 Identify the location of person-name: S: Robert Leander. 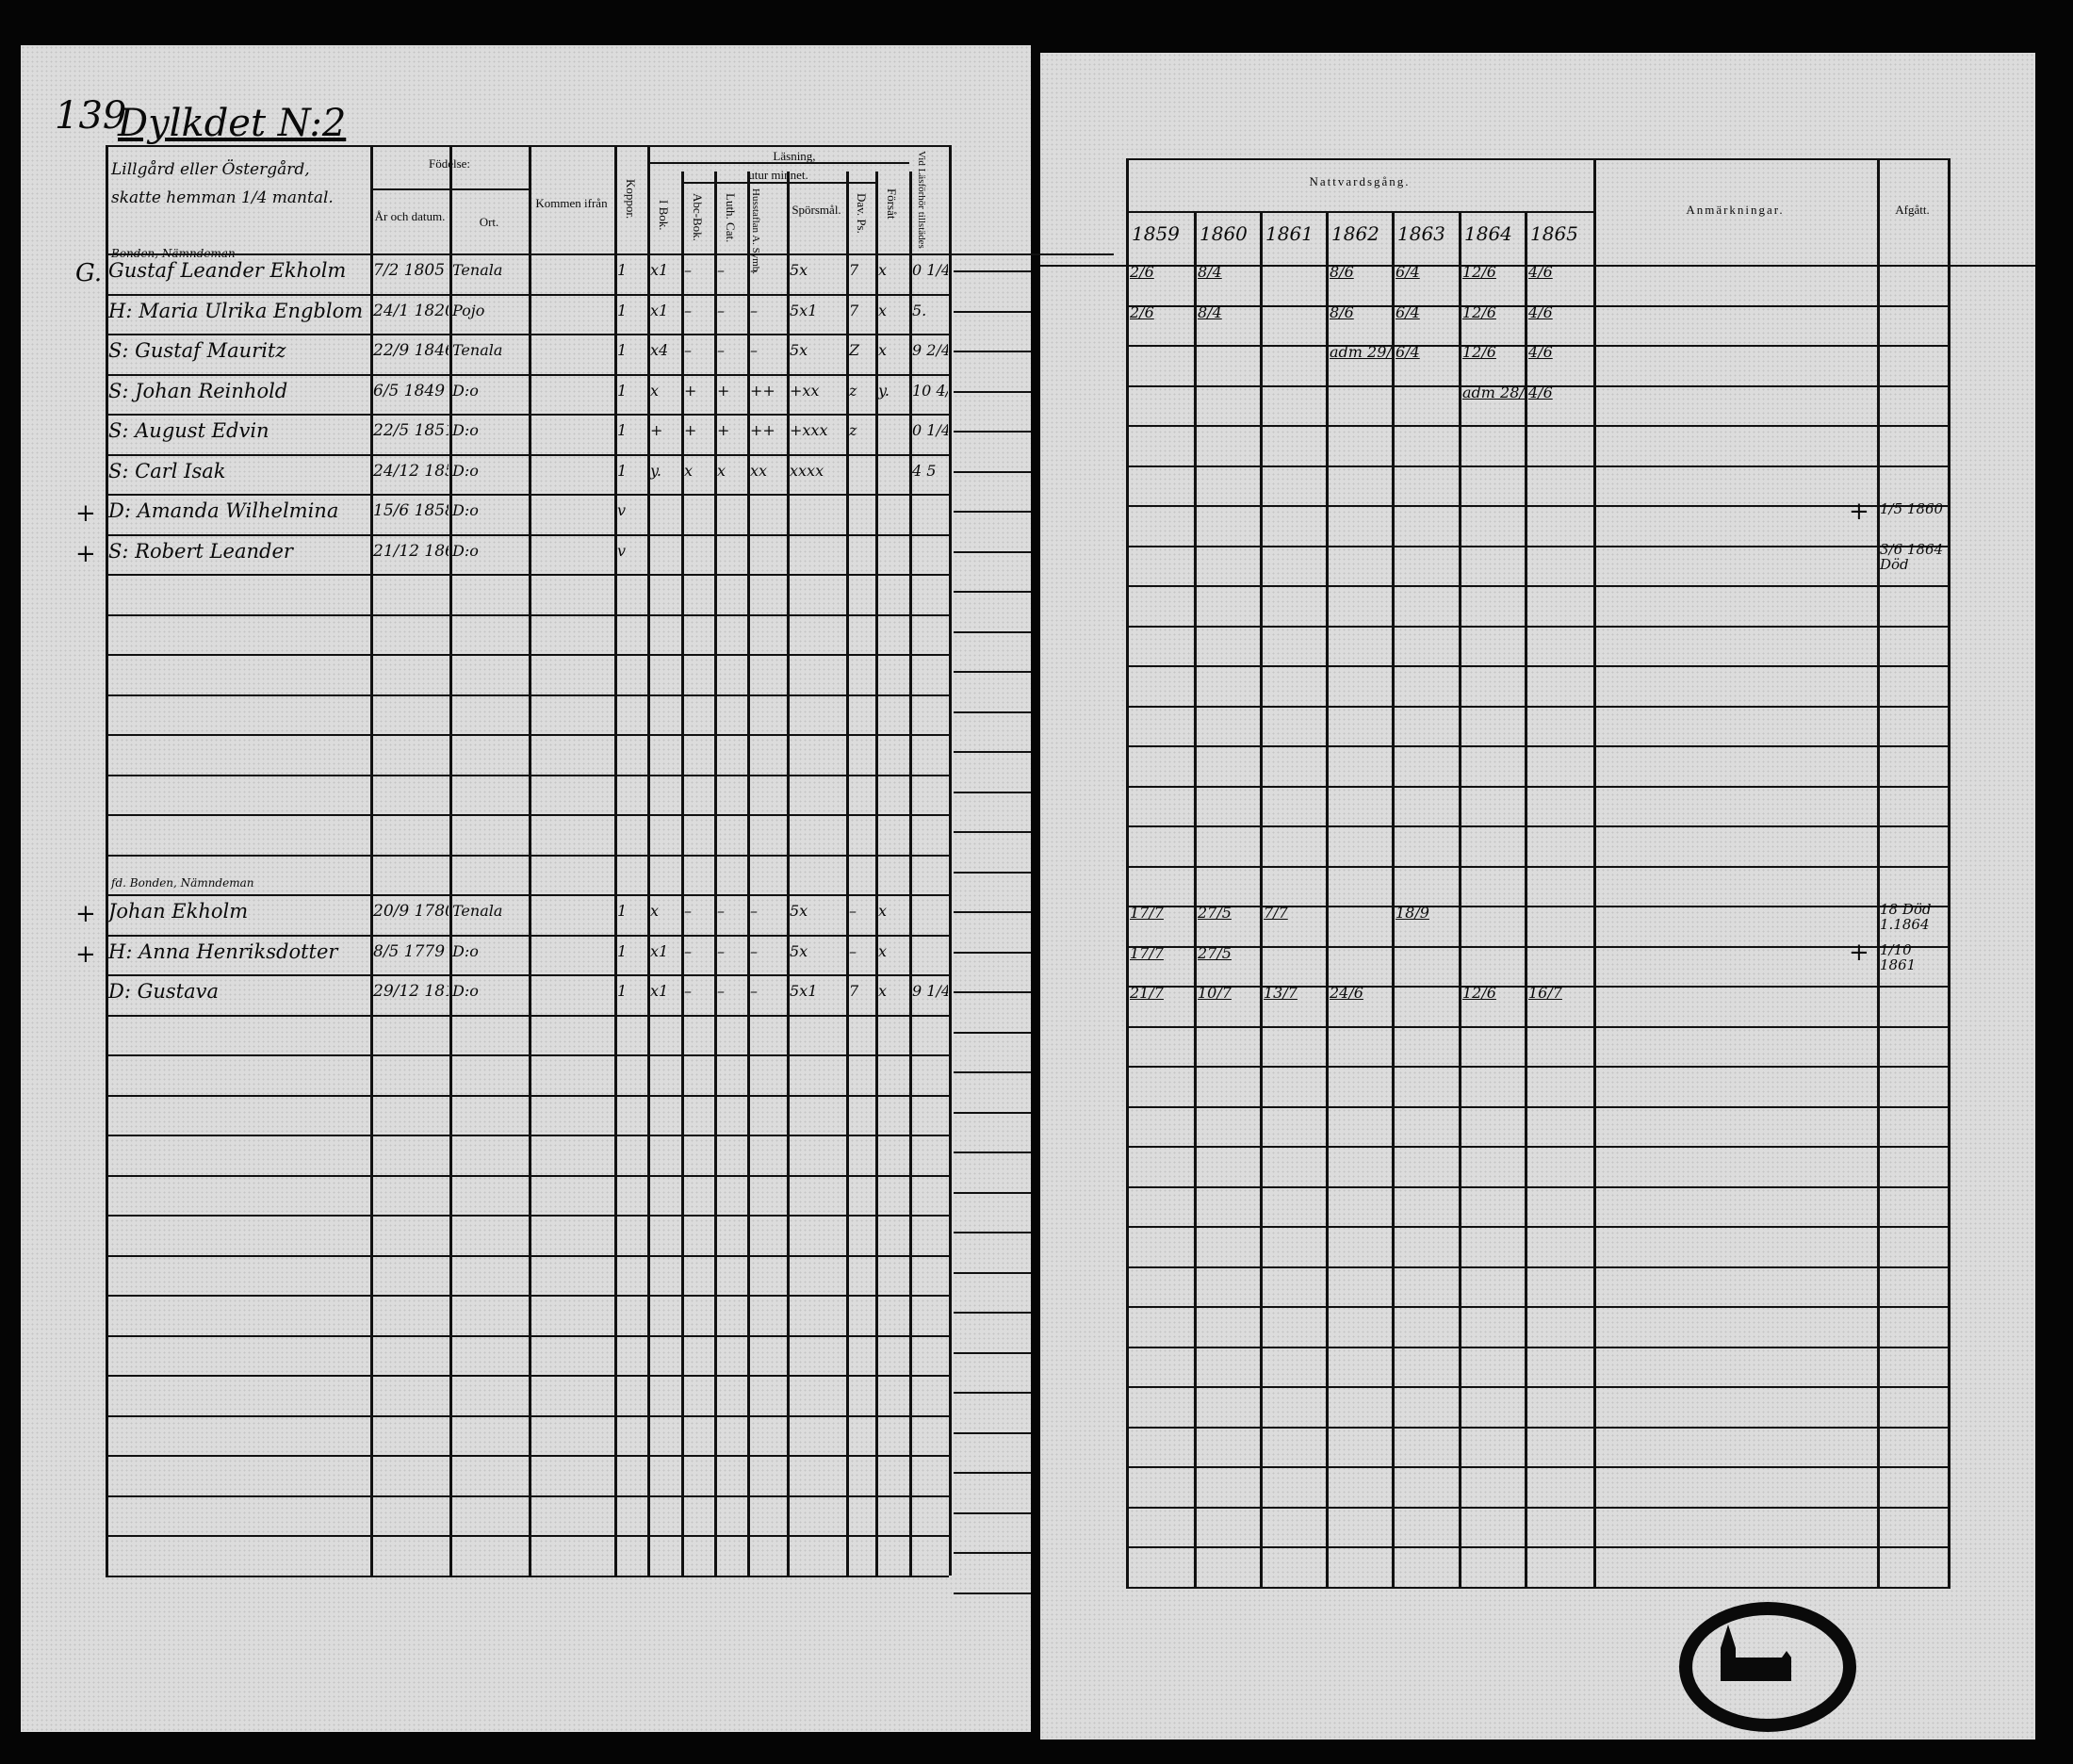
(200, 551).